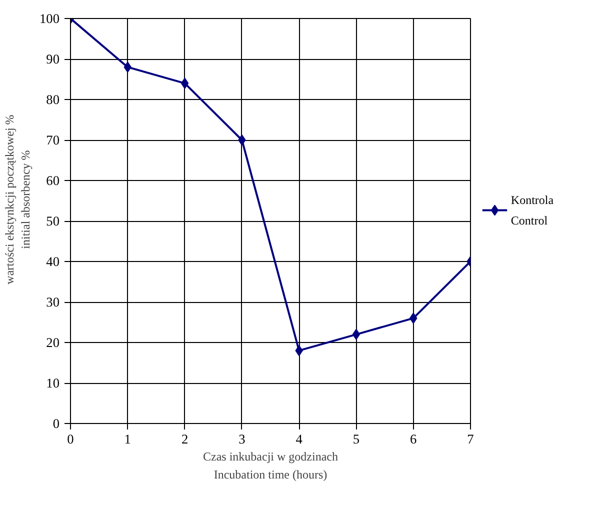 Image resolution: width=604 pixels, height=507 pixels. Describe the element at coordinates (53, 180) in the screenshot. I see `y-tick-label: 60` at that location.